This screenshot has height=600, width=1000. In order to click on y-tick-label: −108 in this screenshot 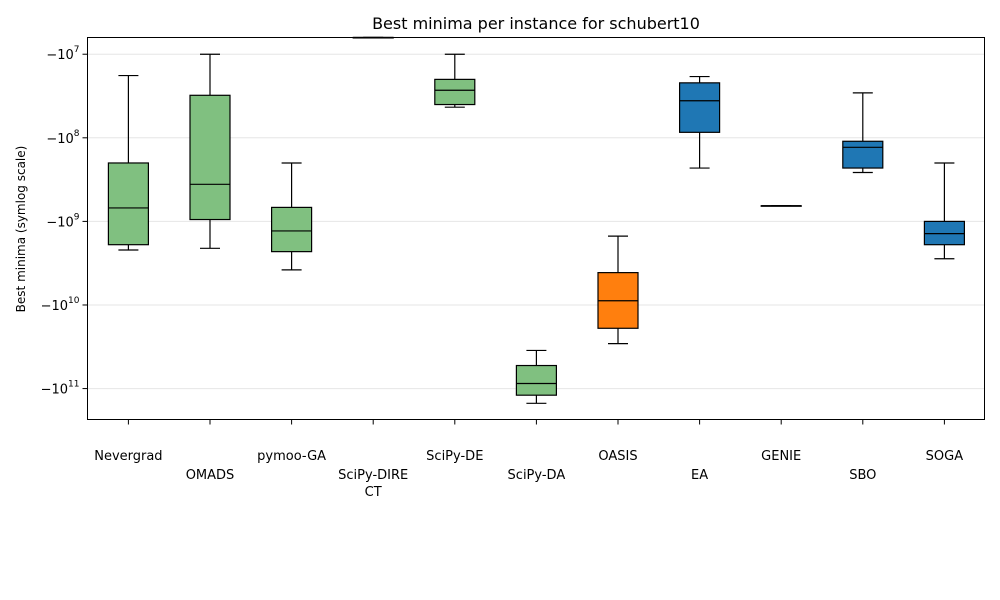, I will do `click(62, 138)`.